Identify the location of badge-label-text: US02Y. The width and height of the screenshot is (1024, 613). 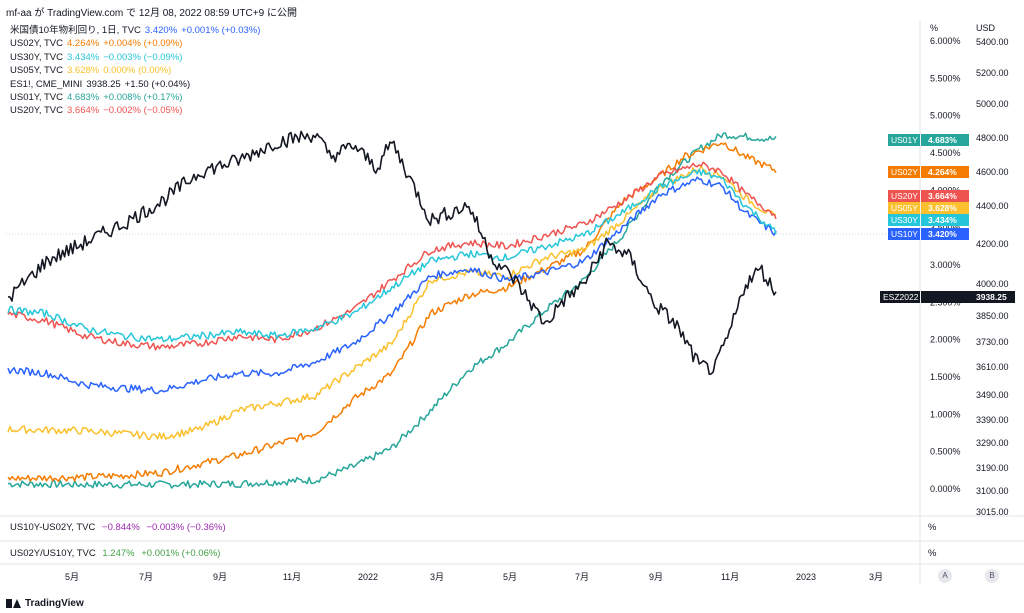
(904, 172).